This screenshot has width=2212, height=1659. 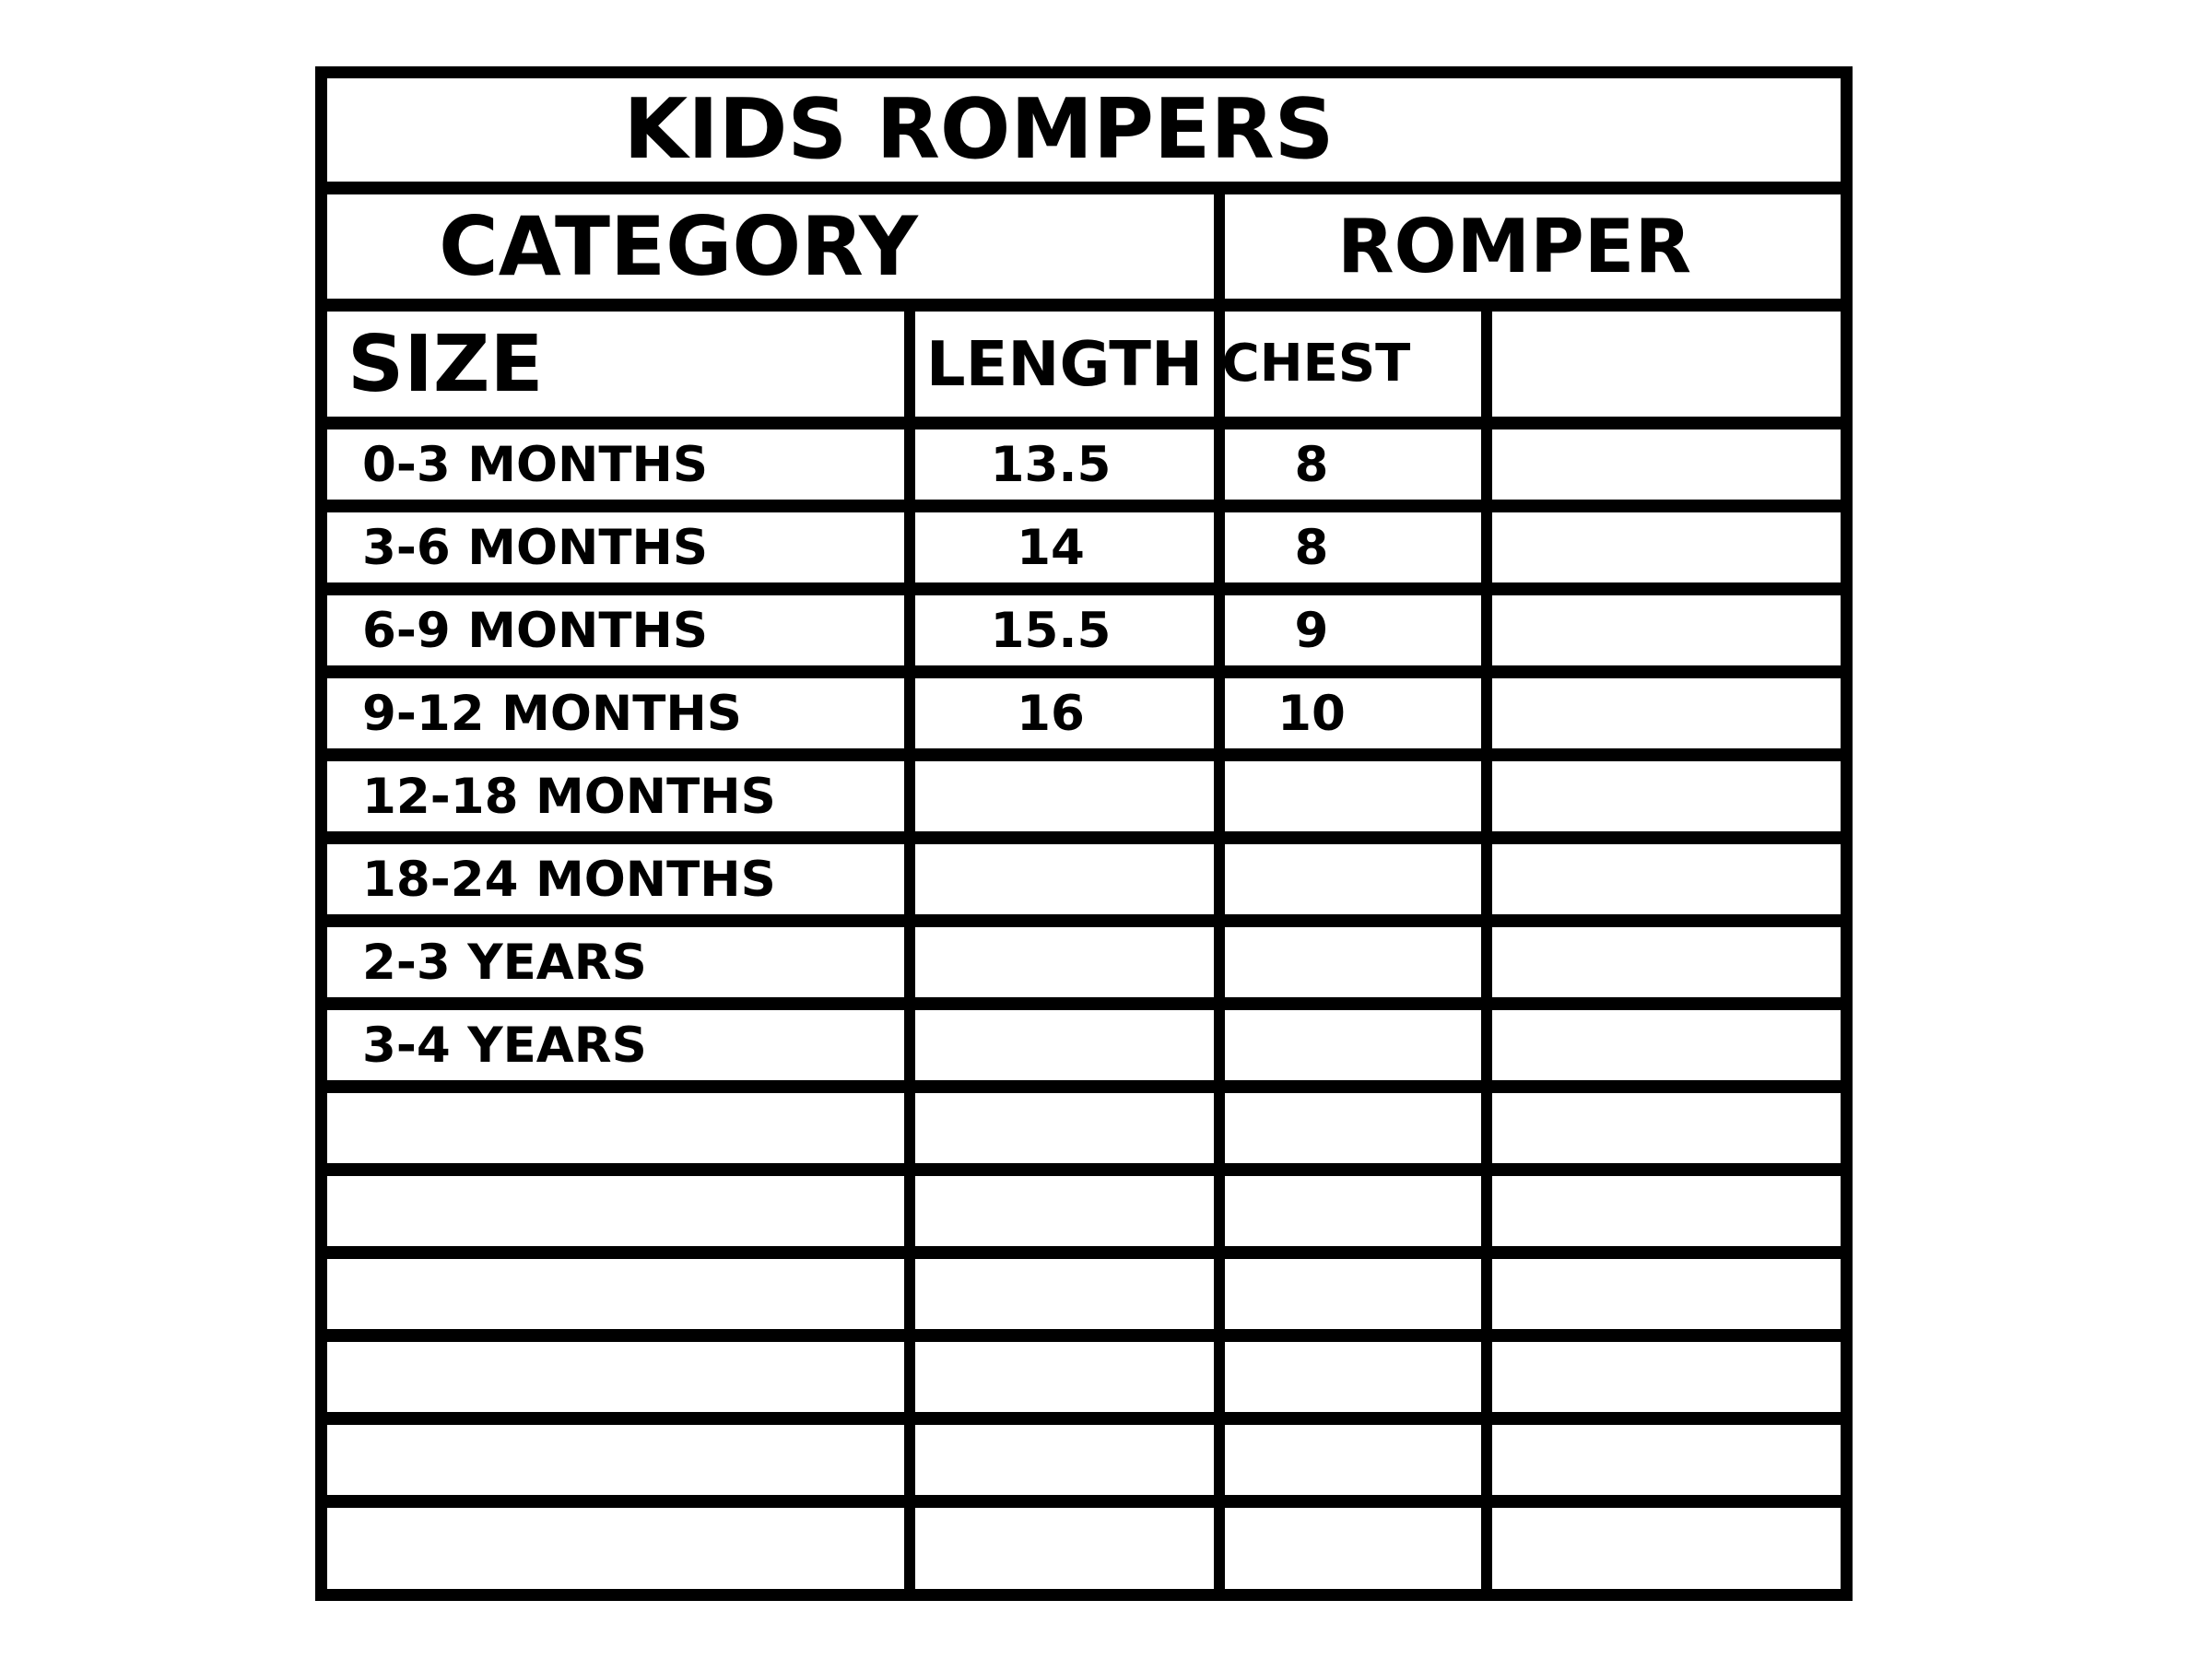 What do you see at coordinates (1353, 713) in the screenshot?
I see `chest-cell: 10` at bounding box center [1353, 713].